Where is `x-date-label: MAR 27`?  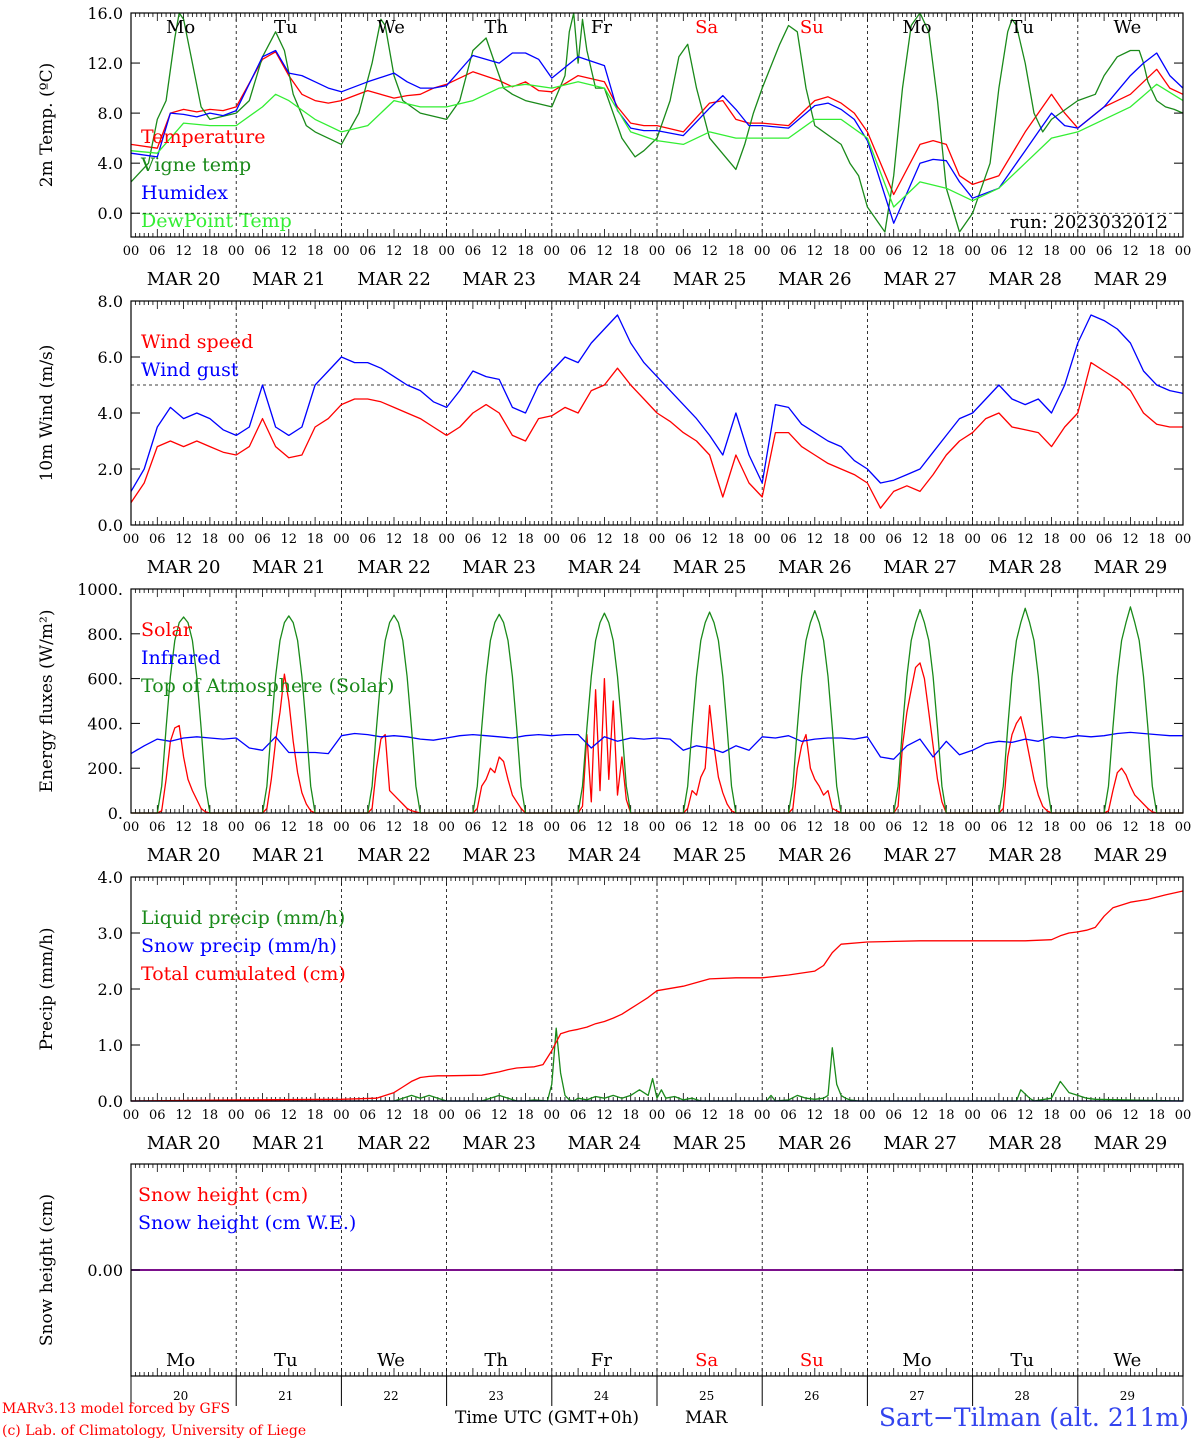 x-date-label: MAR 27 is located at coordinates (920, 1143).